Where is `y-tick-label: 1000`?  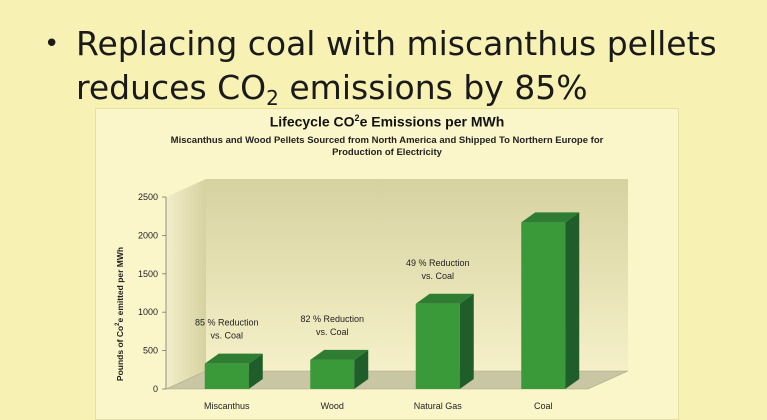 y-tick-label: 1000 is located at coordinates (148, 312).